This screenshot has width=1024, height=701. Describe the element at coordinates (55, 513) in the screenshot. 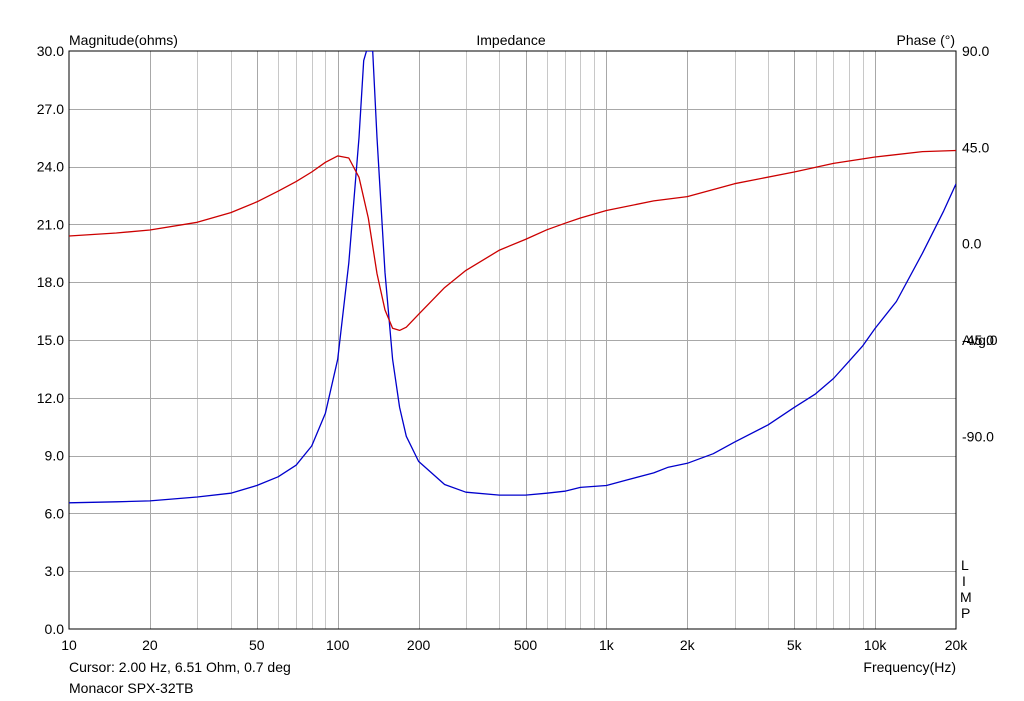

I see `y-left-tick-label: 6.0` at that location.